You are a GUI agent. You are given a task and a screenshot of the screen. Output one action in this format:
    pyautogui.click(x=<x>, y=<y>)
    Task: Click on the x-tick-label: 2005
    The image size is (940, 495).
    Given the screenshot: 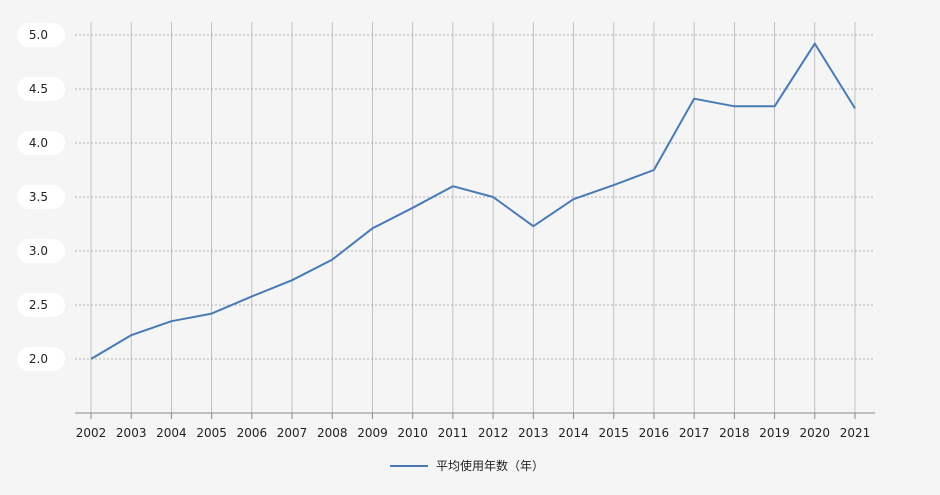 What is the action you would take?
    pyautogui.click(x=211, y=433)
    